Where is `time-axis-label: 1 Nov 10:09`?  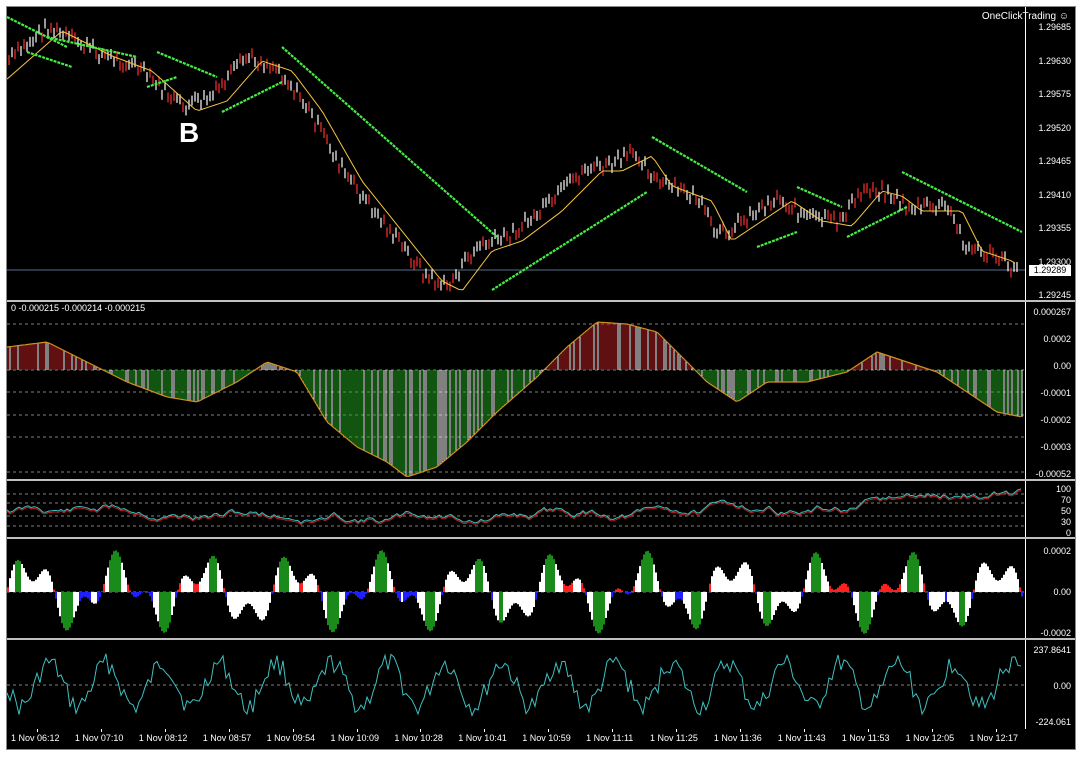 time-axis-label: 1 Nov 10:09 is located at coordinates (355, 738).